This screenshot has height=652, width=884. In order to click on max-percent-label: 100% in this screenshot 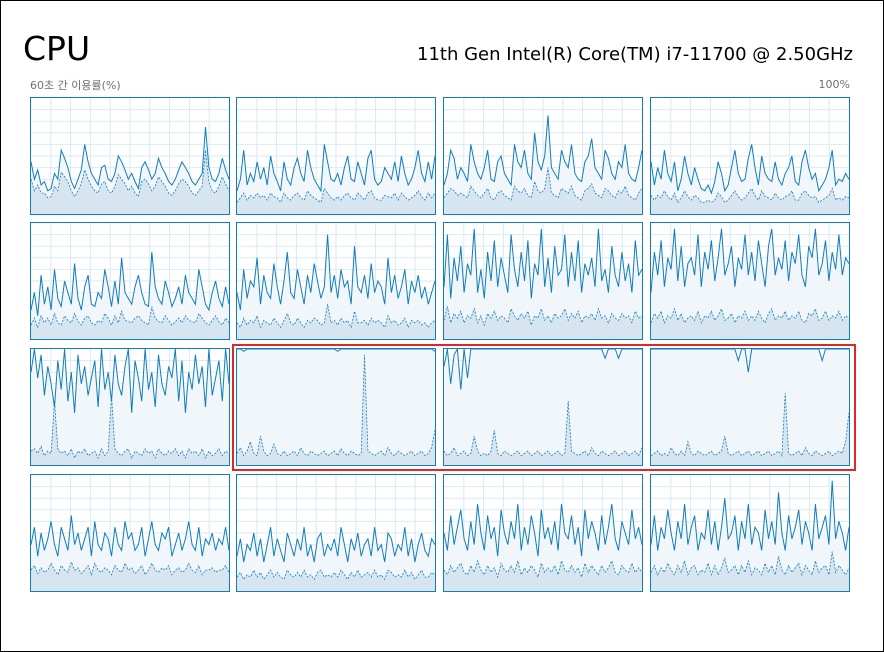, I will do `click(834, 84)`.